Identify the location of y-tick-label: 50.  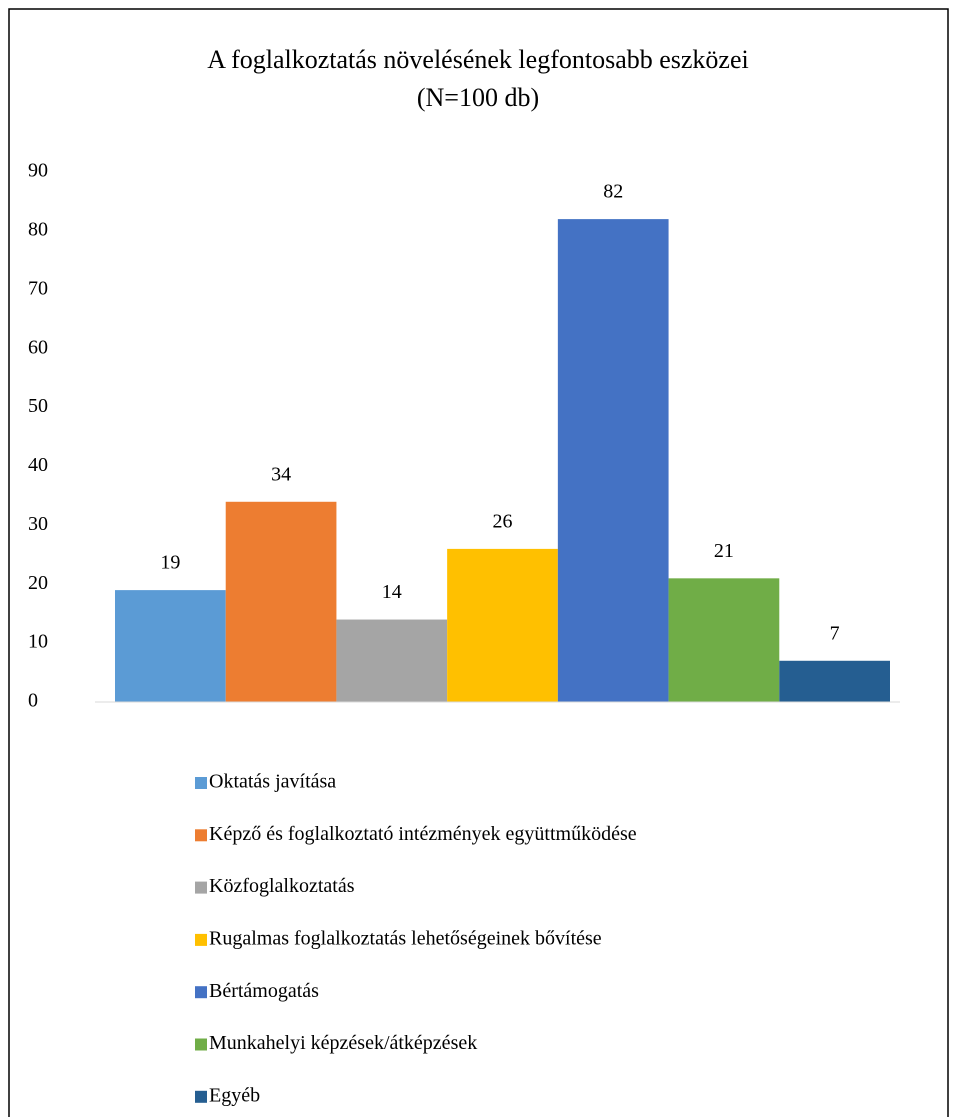
(38, 406).